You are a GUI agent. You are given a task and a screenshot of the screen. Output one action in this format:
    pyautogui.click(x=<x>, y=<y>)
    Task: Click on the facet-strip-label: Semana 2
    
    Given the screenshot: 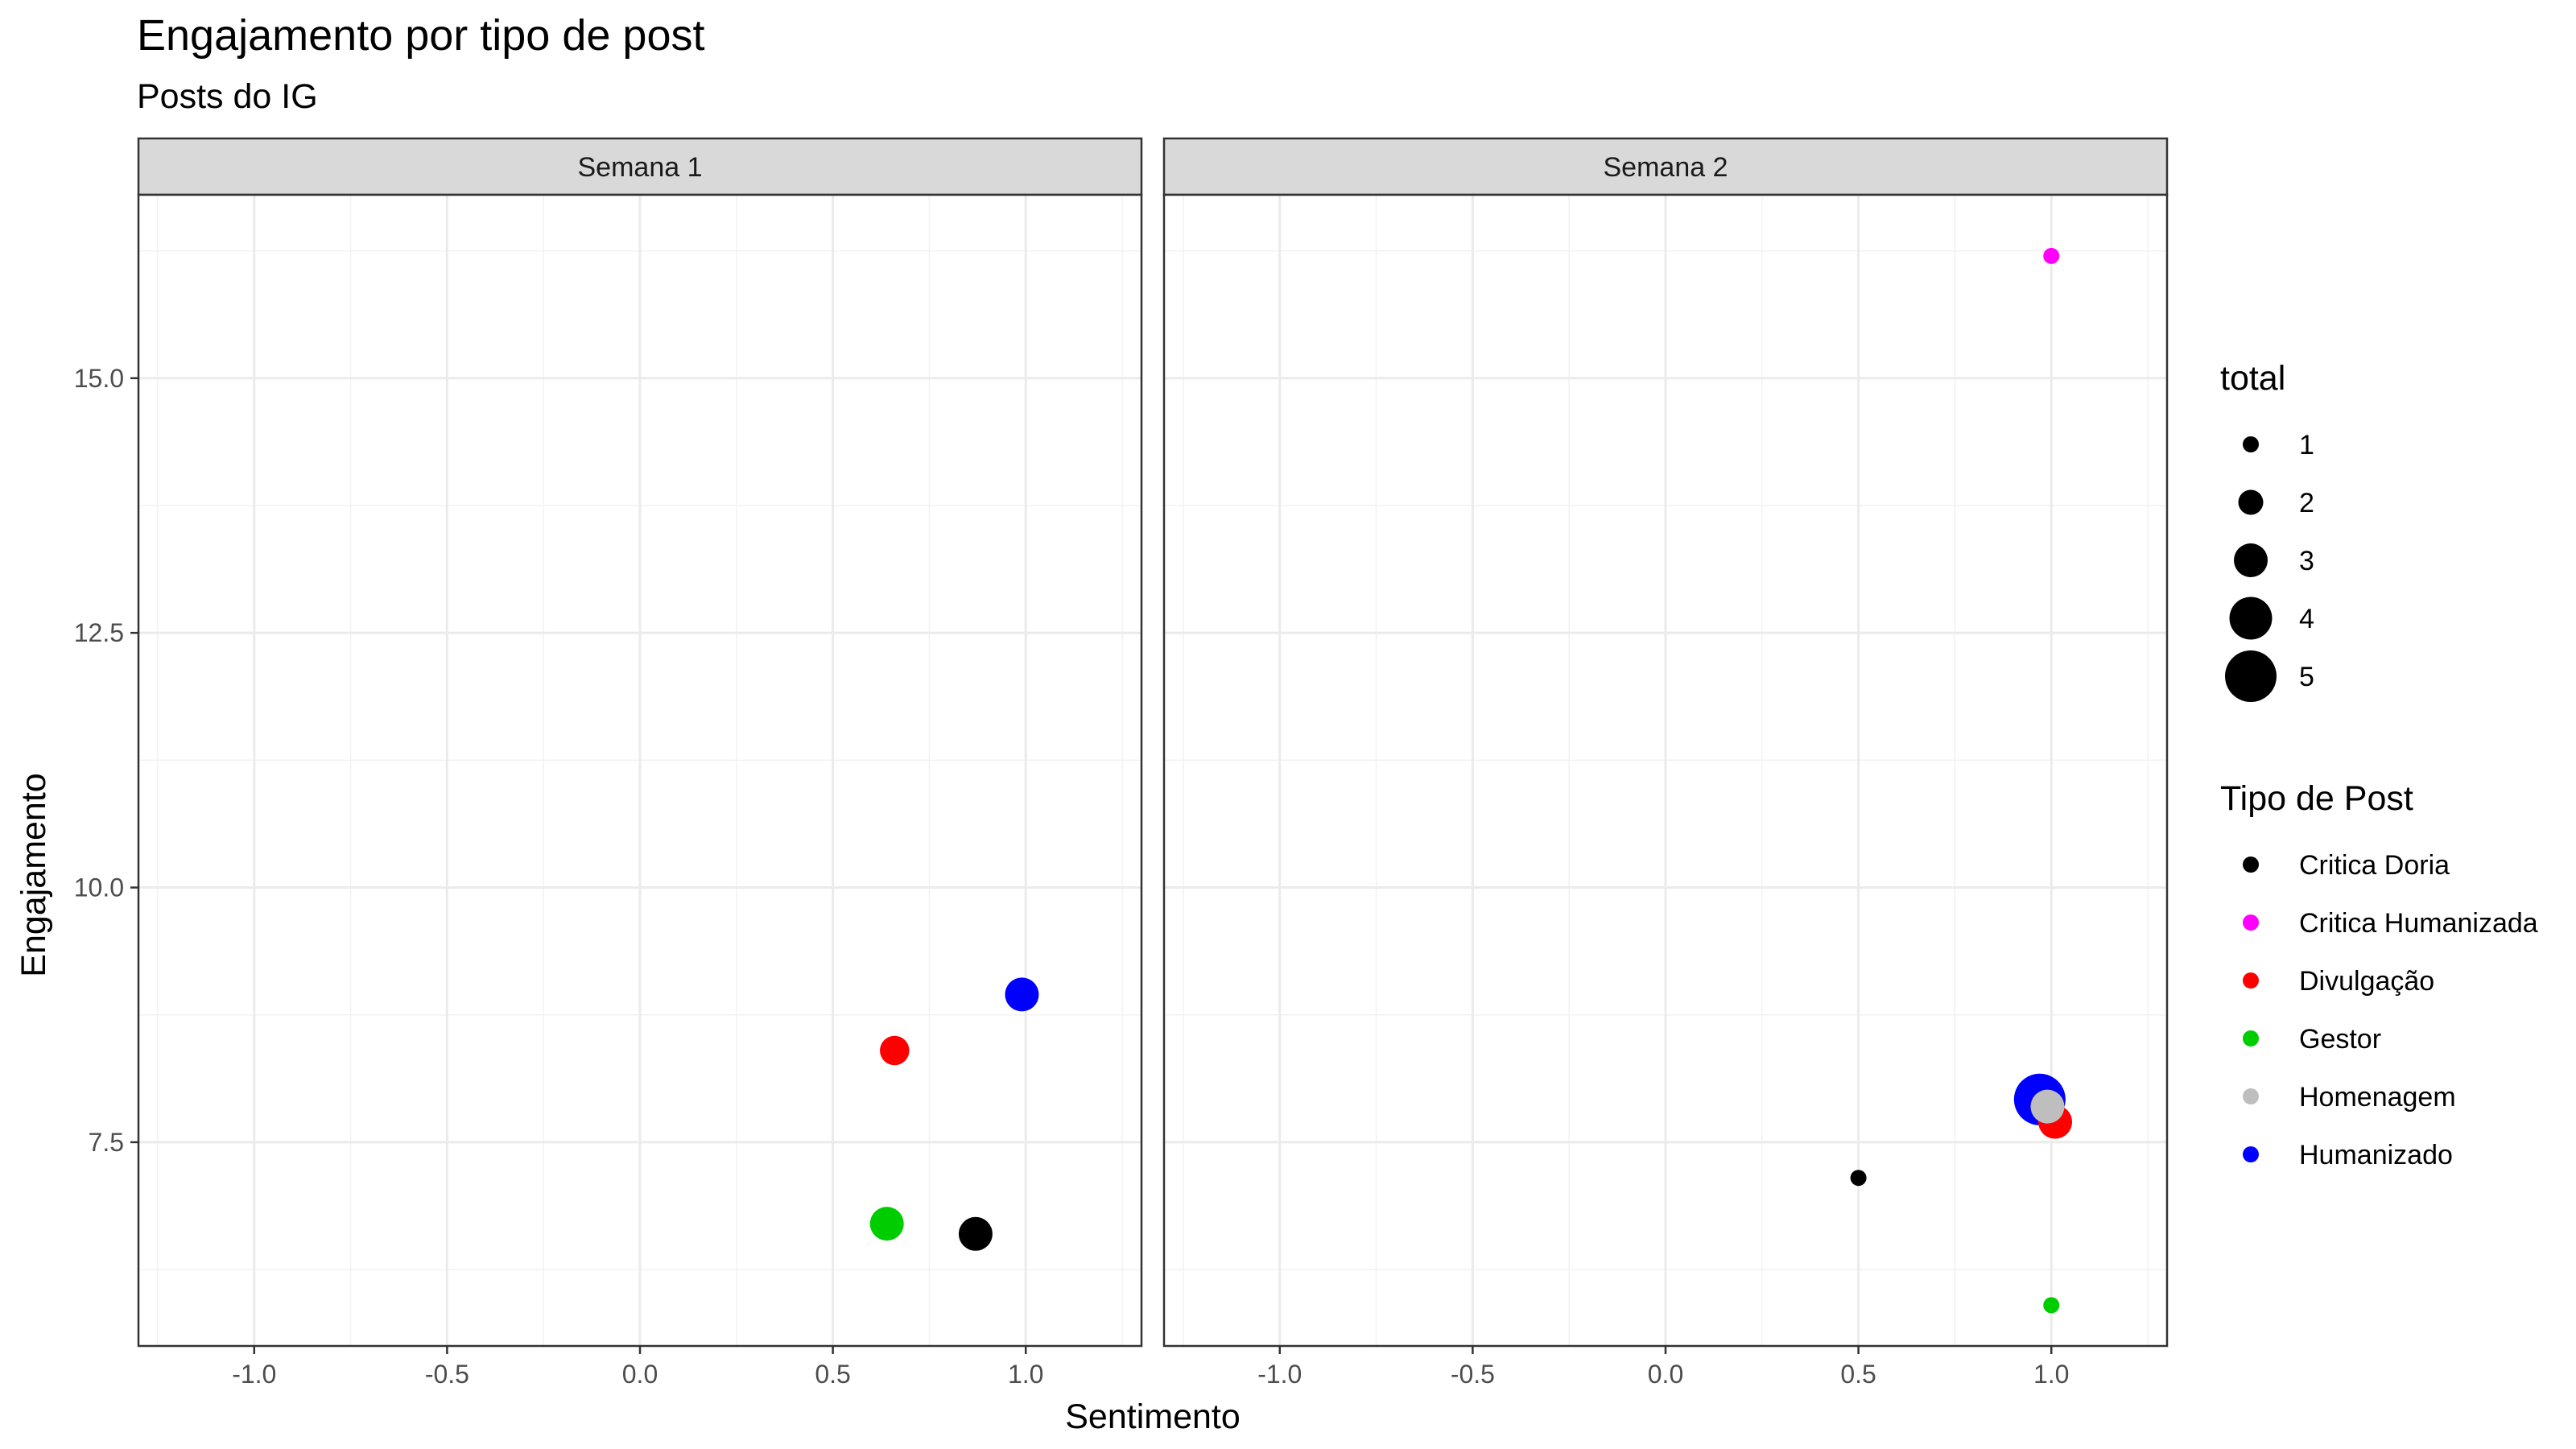 What is the action you would take?
    pyautogui.click(x=1666, y=167)
    